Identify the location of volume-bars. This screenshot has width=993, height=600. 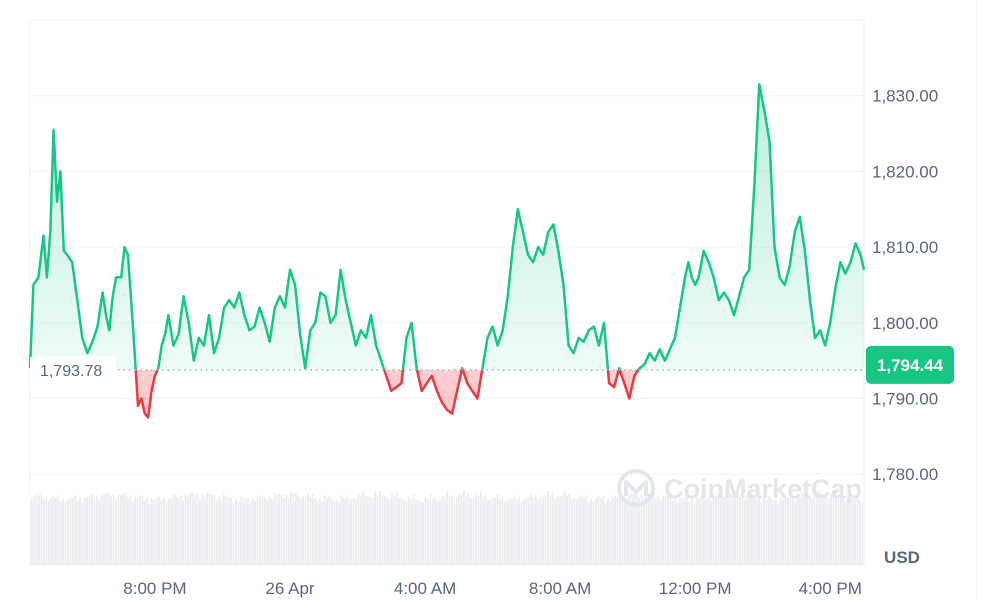
(447, 527).